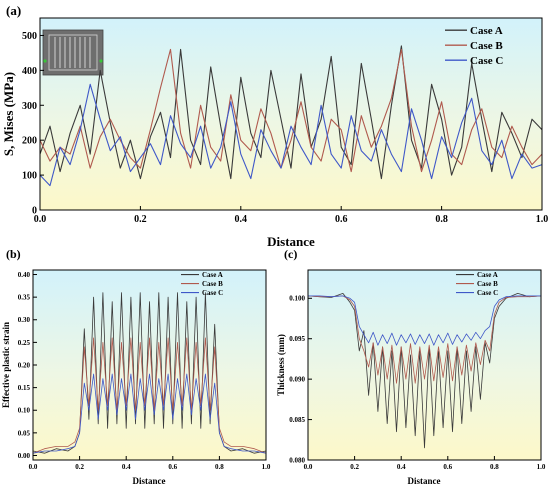 The image size is (550, 490). I want to click on panel-label-c: (c), so click(290, 254).